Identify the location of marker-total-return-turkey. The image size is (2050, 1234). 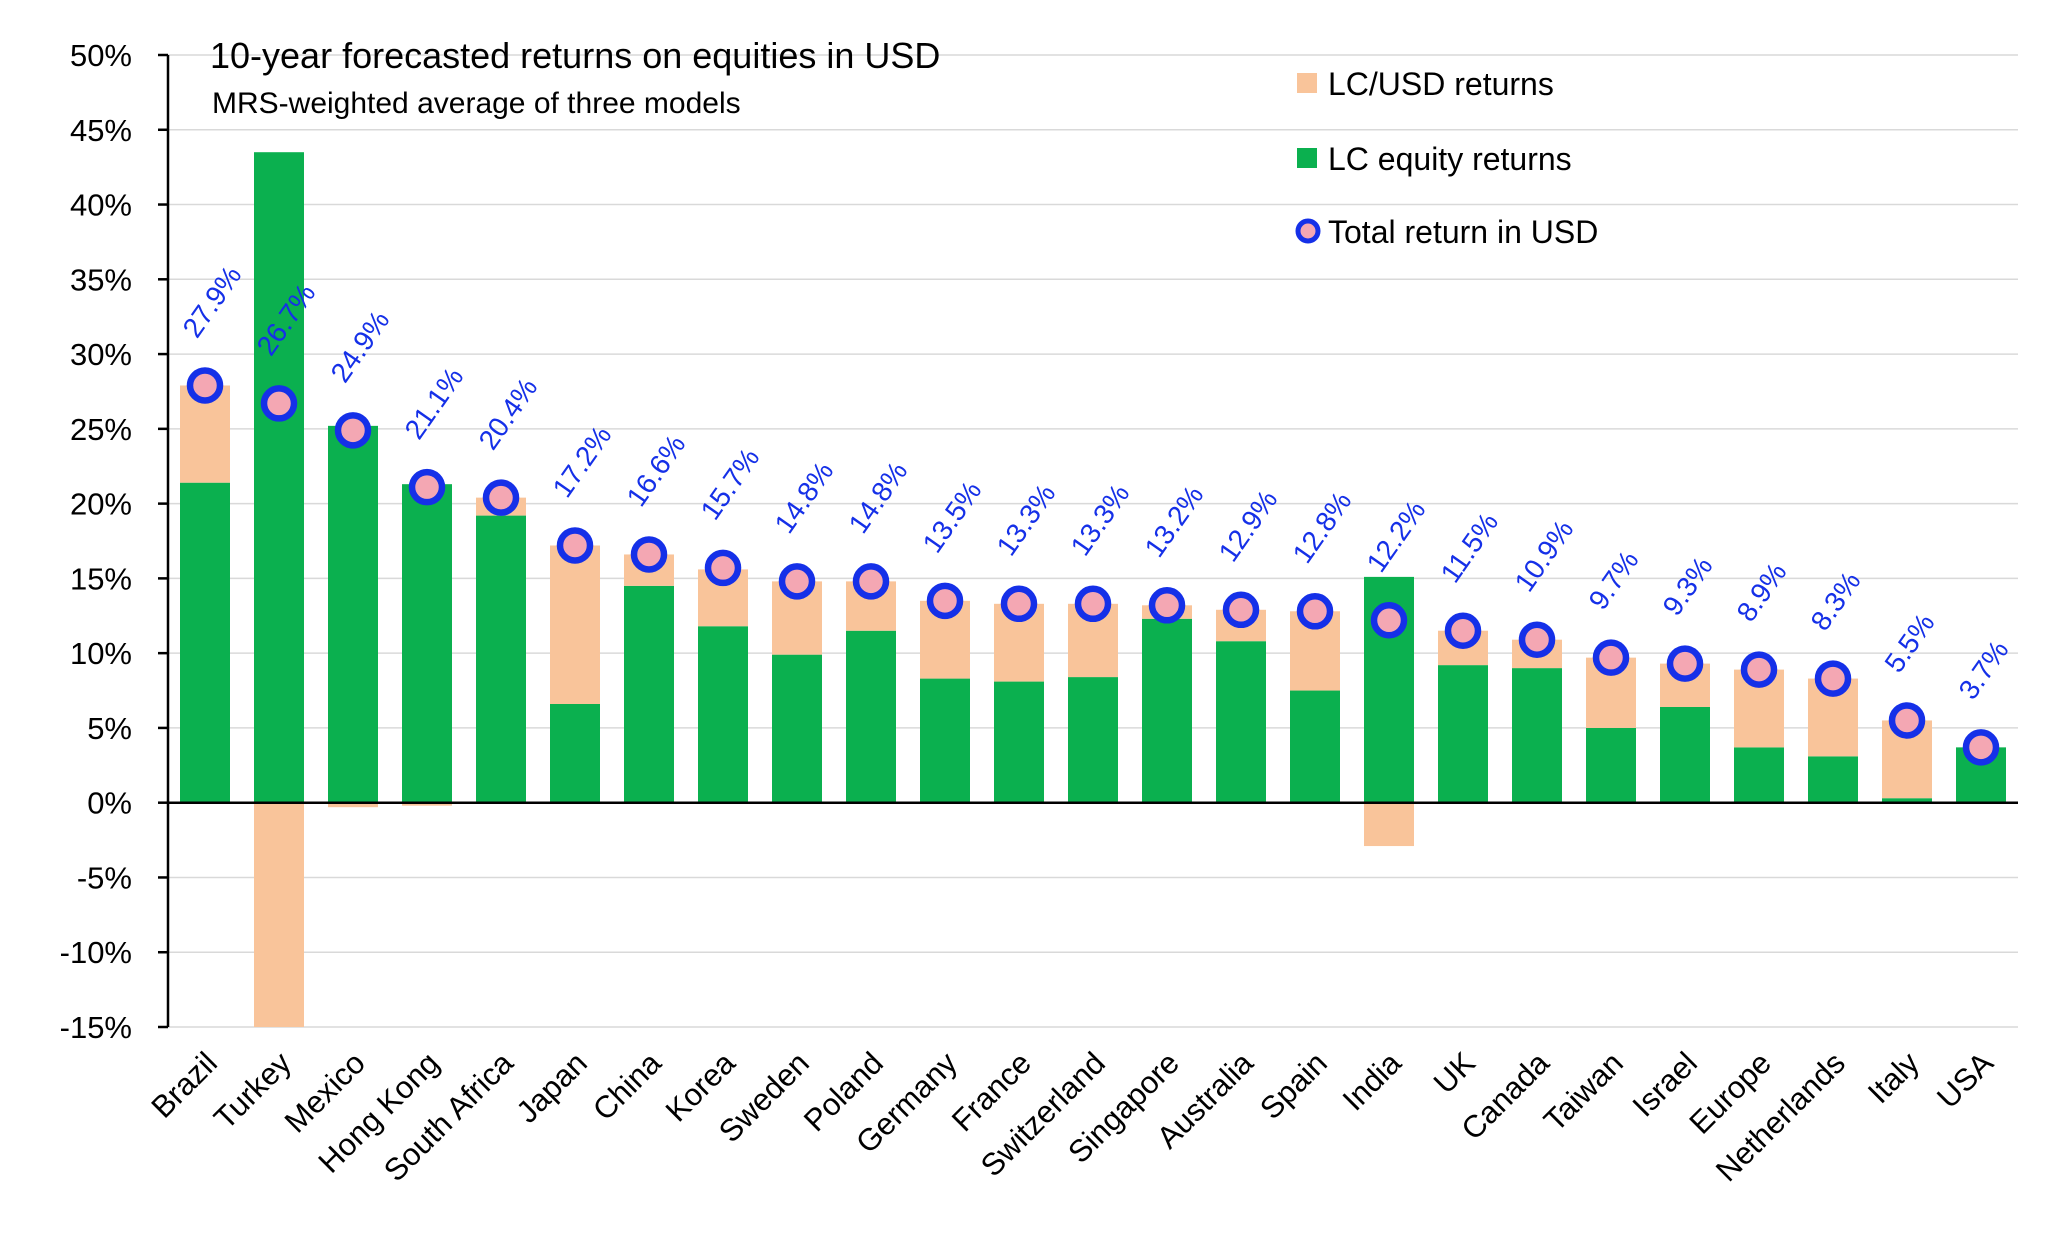
(279, 403).